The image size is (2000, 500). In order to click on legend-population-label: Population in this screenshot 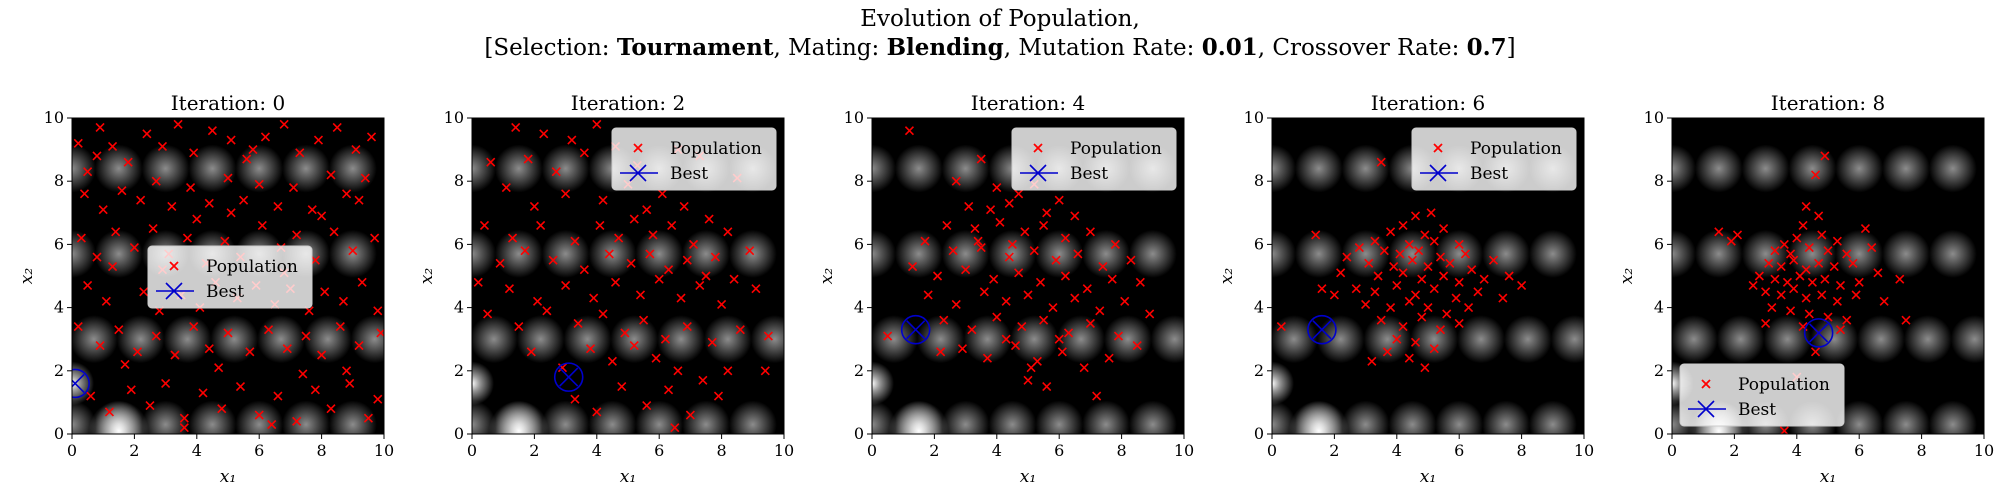, I will do `click(1784, 385)`.